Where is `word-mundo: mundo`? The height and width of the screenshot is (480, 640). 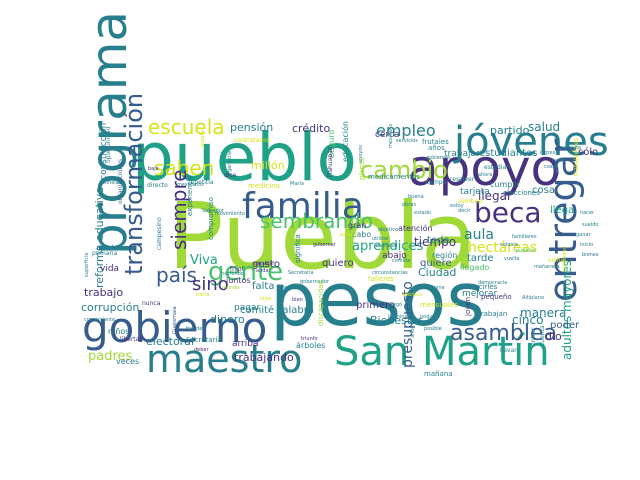
word-mundo: mundo is located at coordinates (230, 288).